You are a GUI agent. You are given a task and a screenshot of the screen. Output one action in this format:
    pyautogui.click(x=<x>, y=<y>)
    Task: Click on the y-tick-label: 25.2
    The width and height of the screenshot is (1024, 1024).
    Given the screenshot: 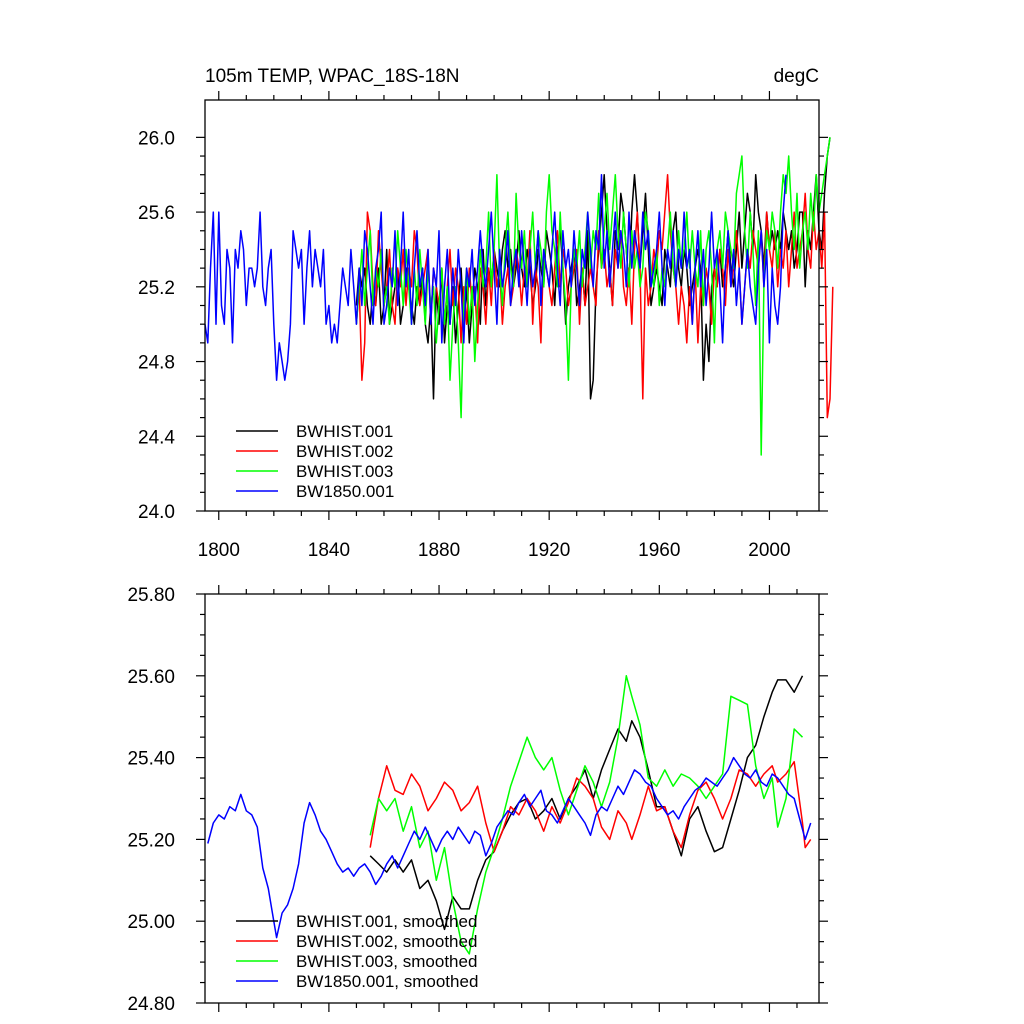 What is the action you would take?
    pyautogui.click(x=156, y=288)
    